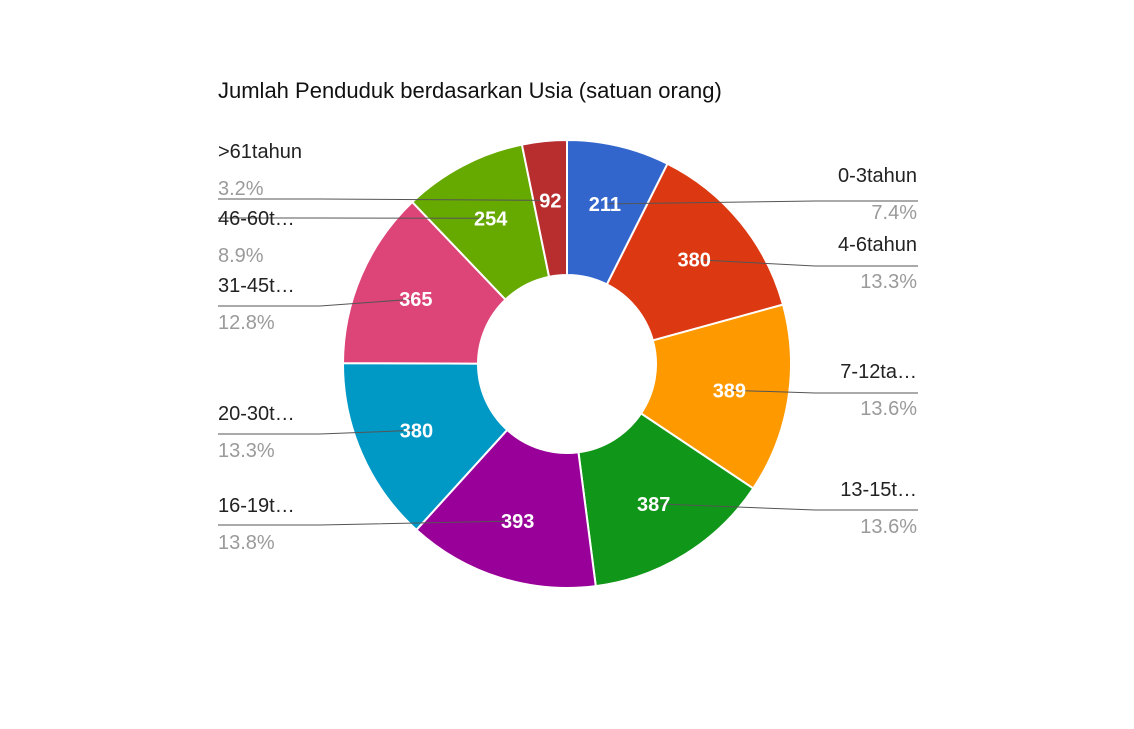 The height and width of the screenshot is (729, 1134). What do you see at coordinates (425, 447) in the screenshot?
I see `slice-20-30t` at bounding box center [425, 447].